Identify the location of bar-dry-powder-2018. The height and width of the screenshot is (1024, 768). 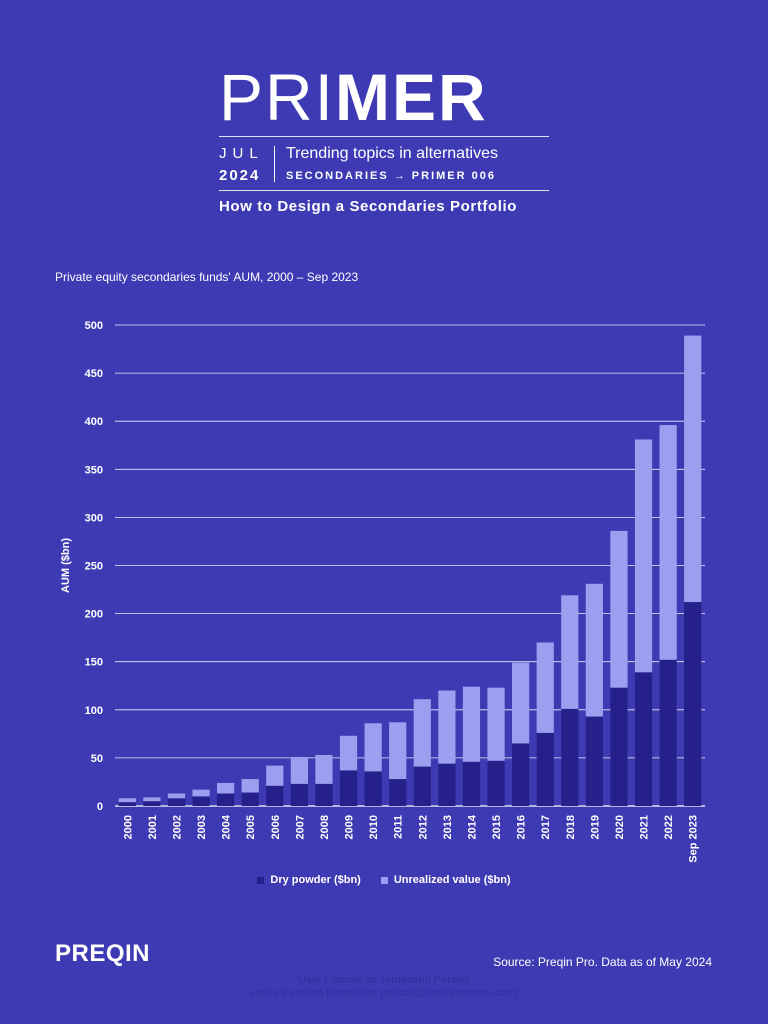
(570, 757).